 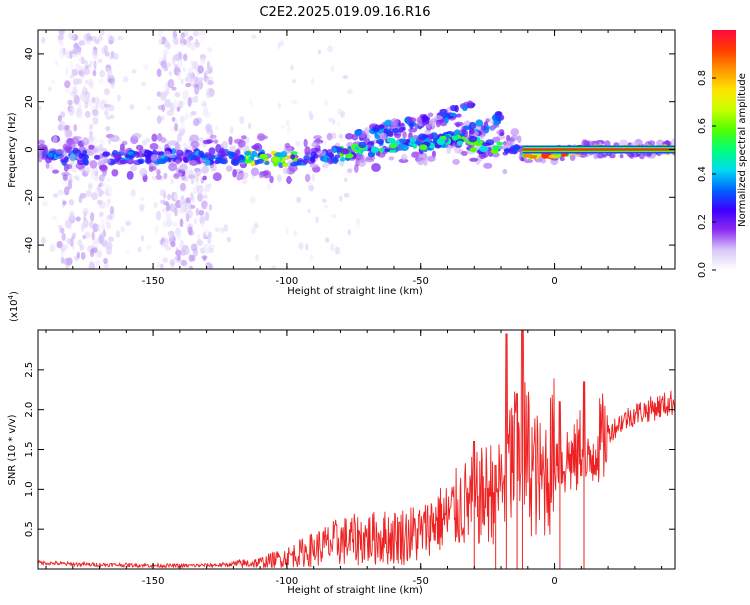 I want to click on snr-ytick-label-3: 2.0, so click(x=29, y=410).